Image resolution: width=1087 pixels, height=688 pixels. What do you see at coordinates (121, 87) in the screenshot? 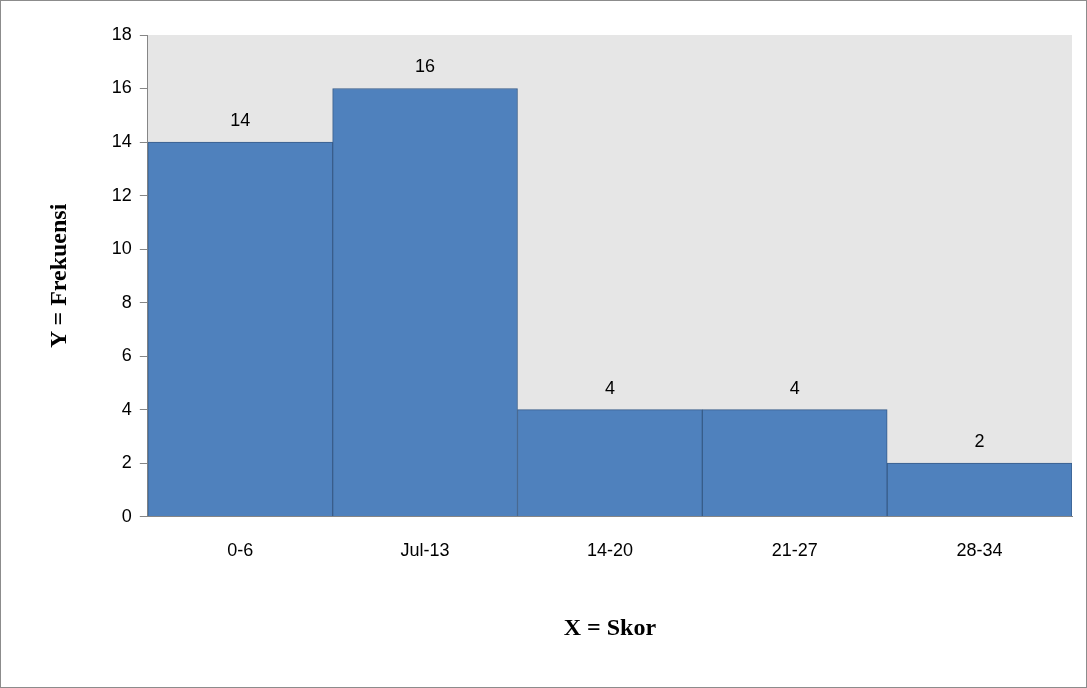
I see `y-tick-label: 16` at bounding box center [121, 87].